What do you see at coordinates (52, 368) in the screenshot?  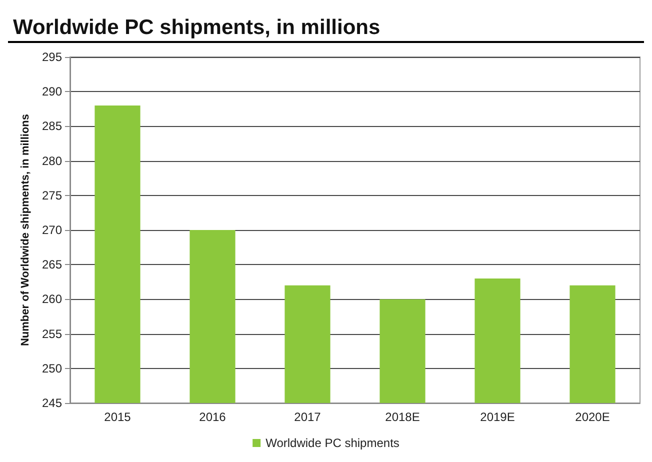 I see `y-tick-label: 250` at bounding box center [52, 368].